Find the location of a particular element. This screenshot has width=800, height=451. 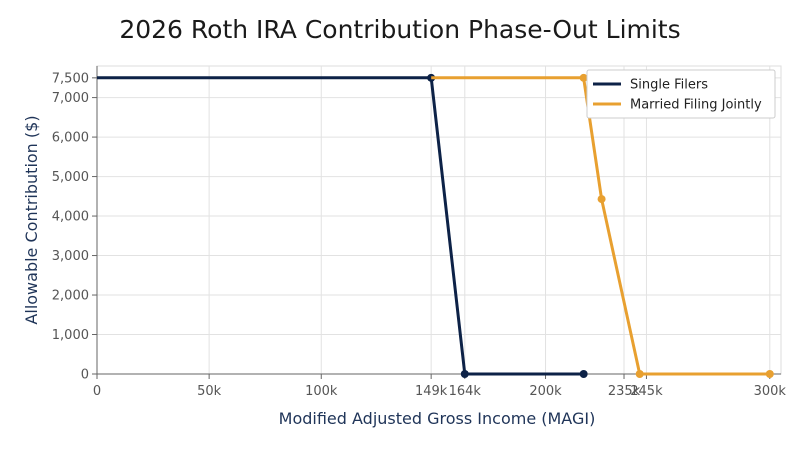

x-tick-label: 149k is located at coordinates (431, 391).